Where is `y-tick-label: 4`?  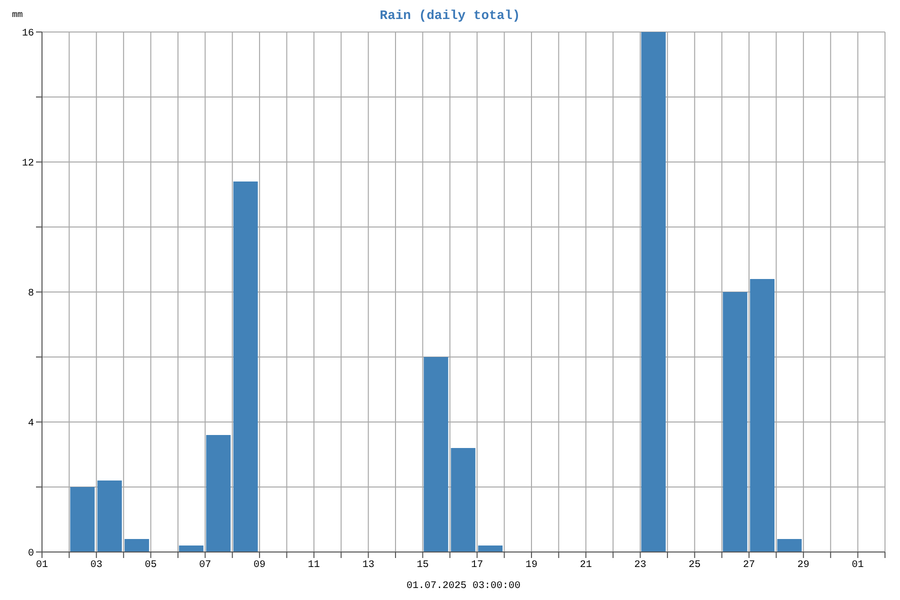
y-tick-label: 4 is located at coordinates (31, 424).